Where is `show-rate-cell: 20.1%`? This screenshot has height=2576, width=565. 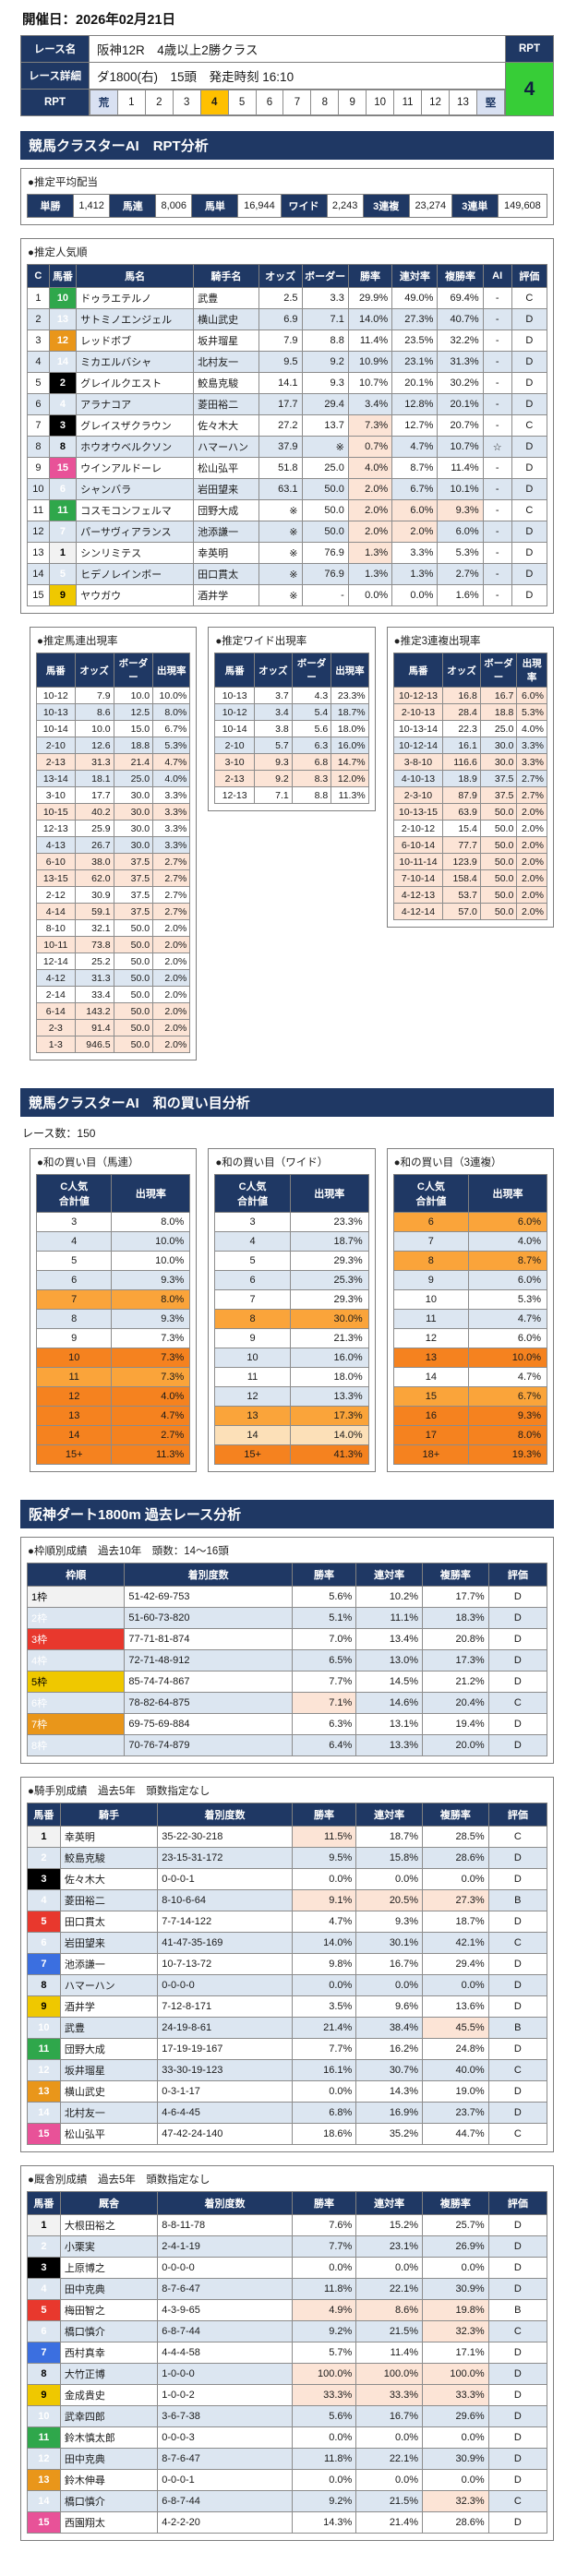 show-rate-cell: 20.1% is located at coordinates (461, 404).